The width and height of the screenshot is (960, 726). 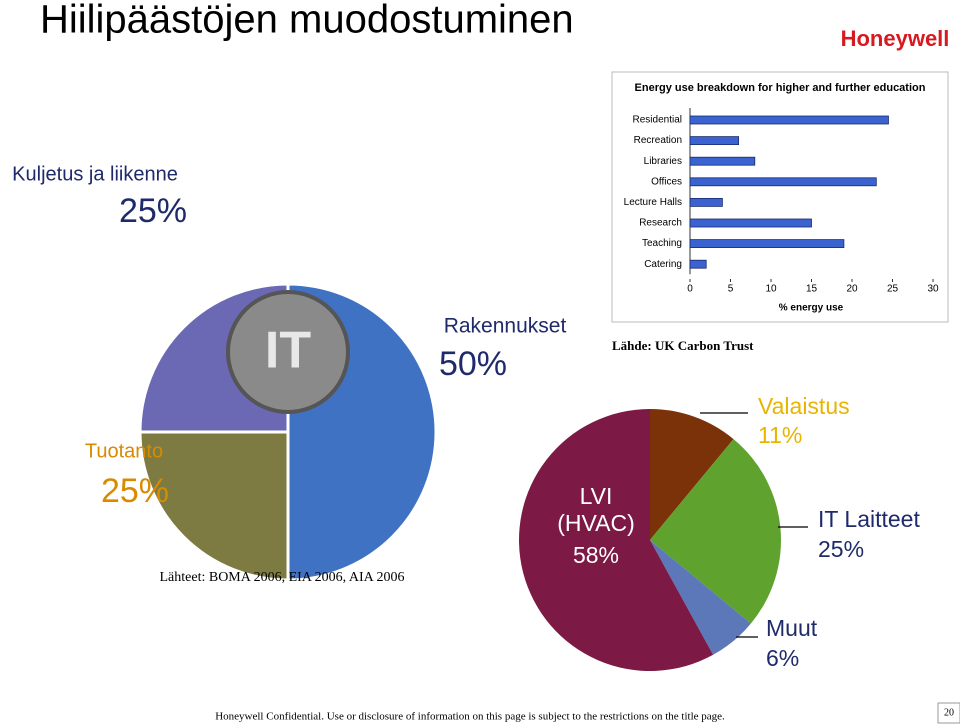 I want to click on y-tick-label: Libraries, so click(x=663, y=161).